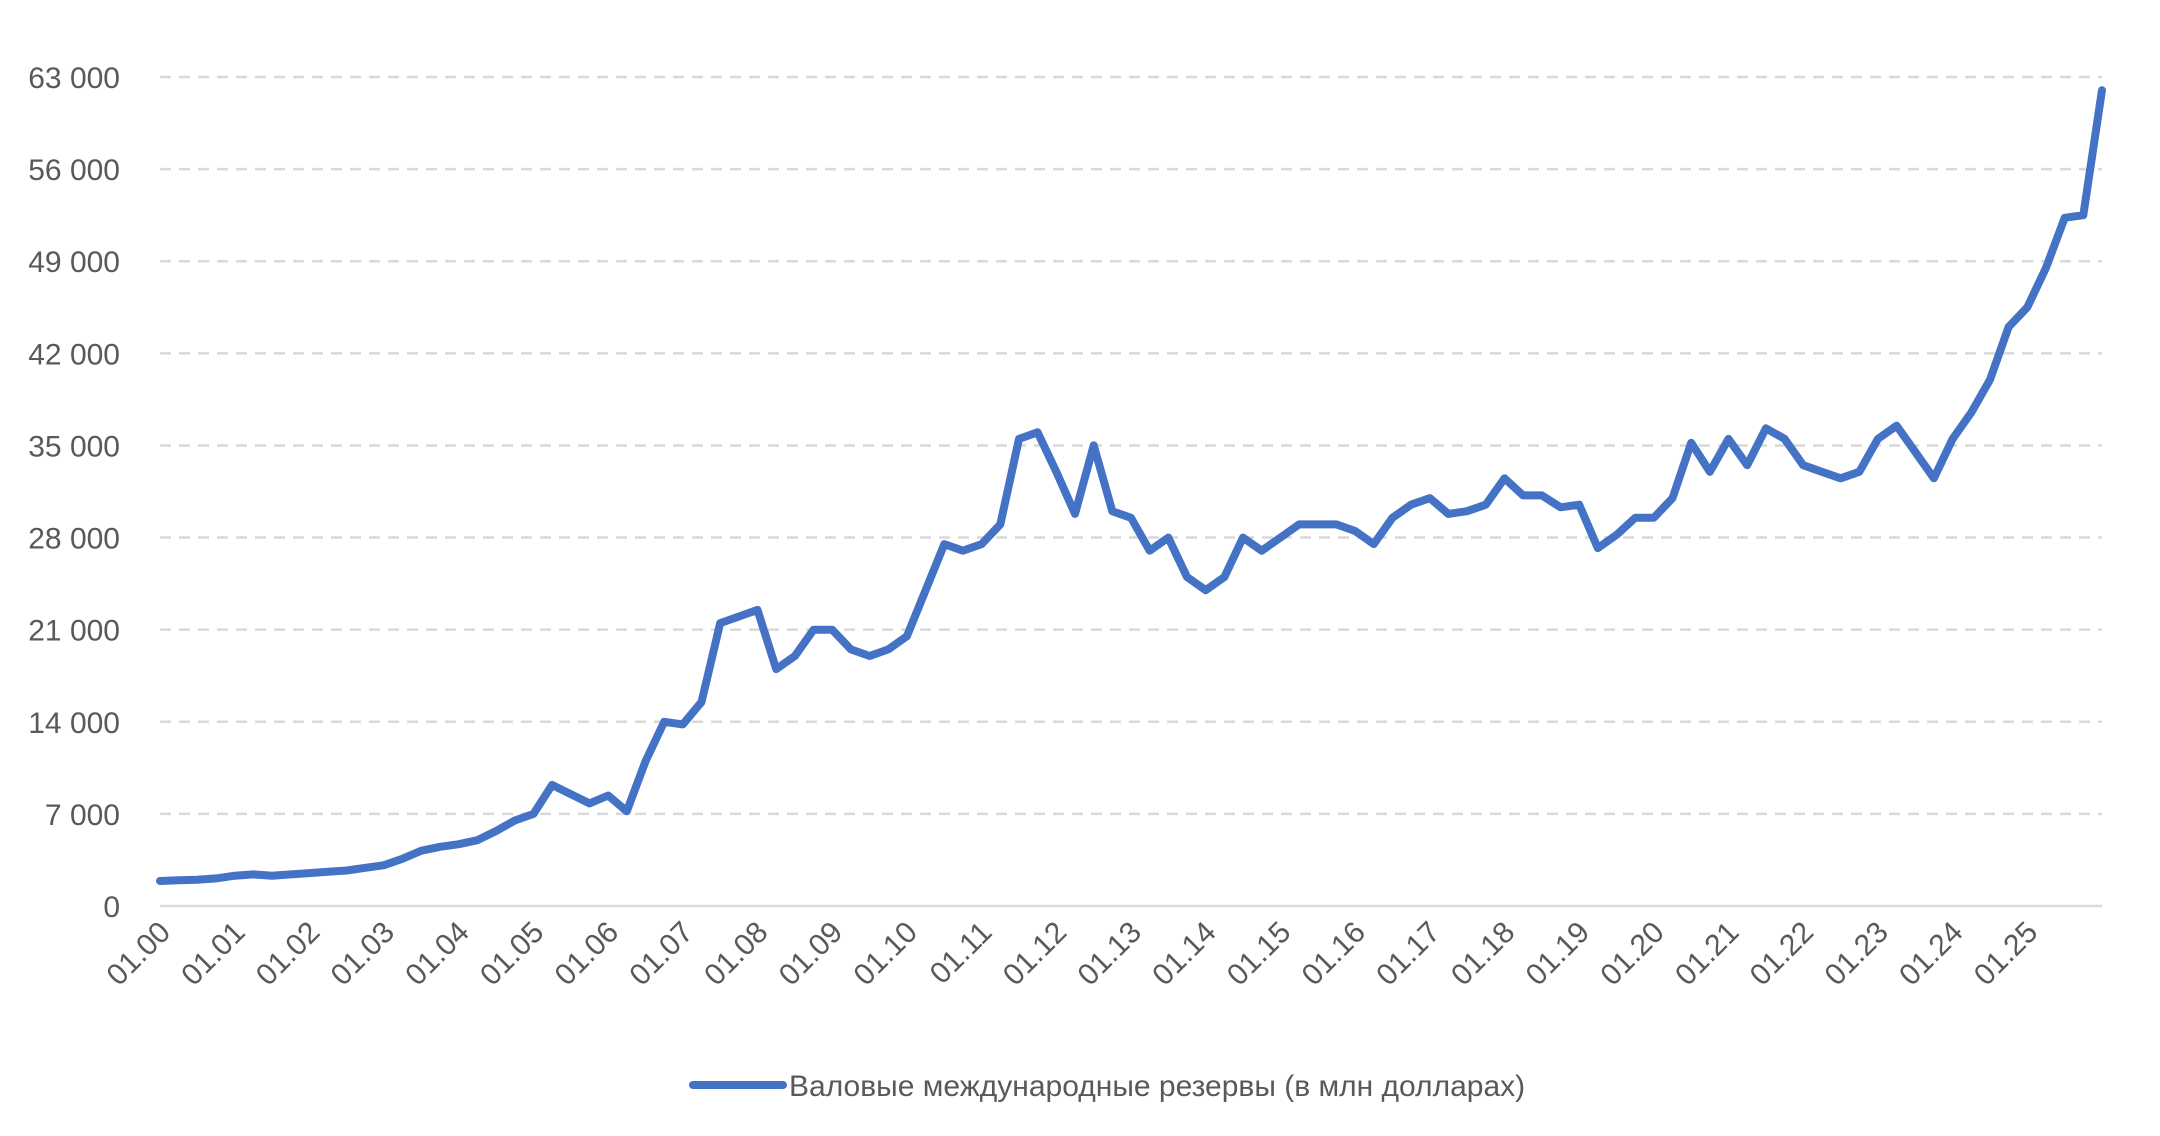 This screenshot has width=2160, height=1136. What do you see at coordinates (111, 907) in the screenshot?
I see `y-tick-label: 0` at bounding box center [111, 907].